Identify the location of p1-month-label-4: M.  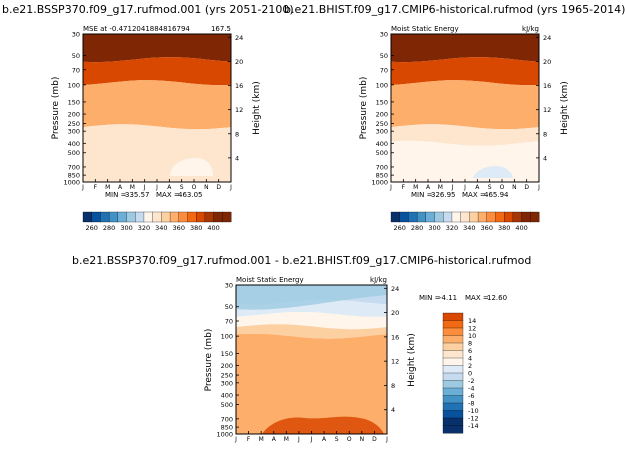
(132, 187).